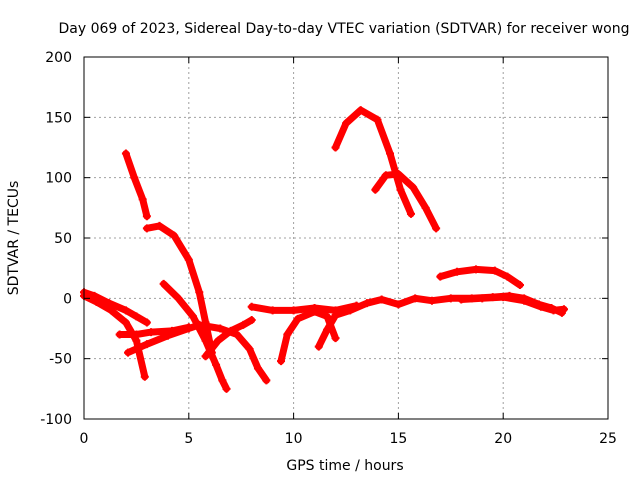 This screenshot has height=480, width=640. What do you see at coordinates (58, 58) in the screenshot?
I see `y-tick-label: 200` at bounding box center [58, 58].